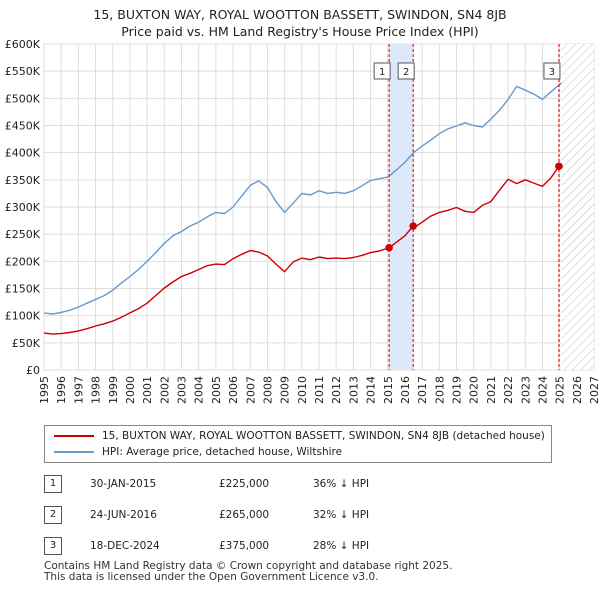  Describe the element at coordinates (405, 390) in the screenshot. I see `x-tick-label: 2016` at that location.